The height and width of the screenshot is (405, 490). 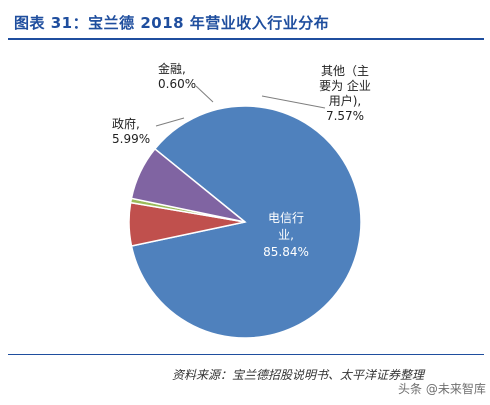 I want to click on slice-label-line: 业,, so click(x=286, y=235).